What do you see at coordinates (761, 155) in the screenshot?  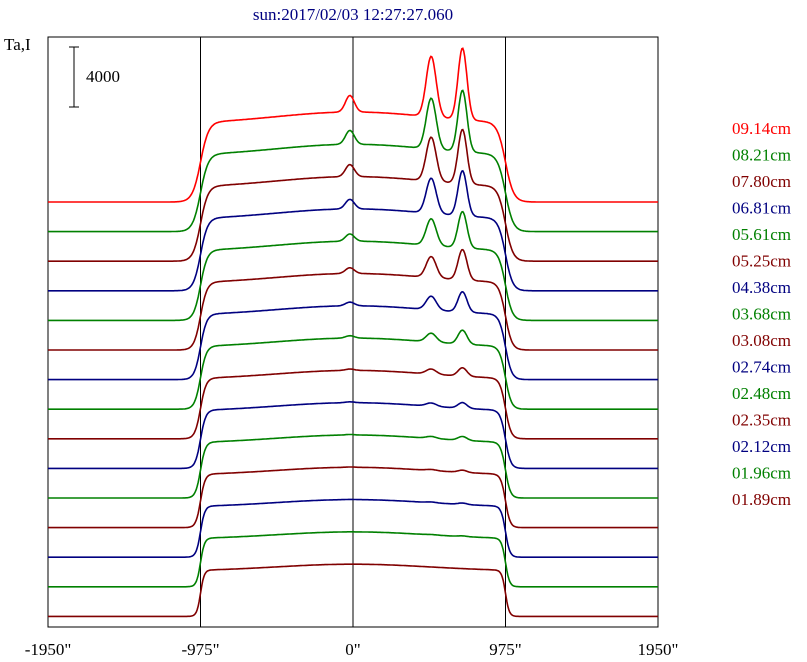 I see `legend-entry-1: 08.21cm` at bounding box center [761, 155].